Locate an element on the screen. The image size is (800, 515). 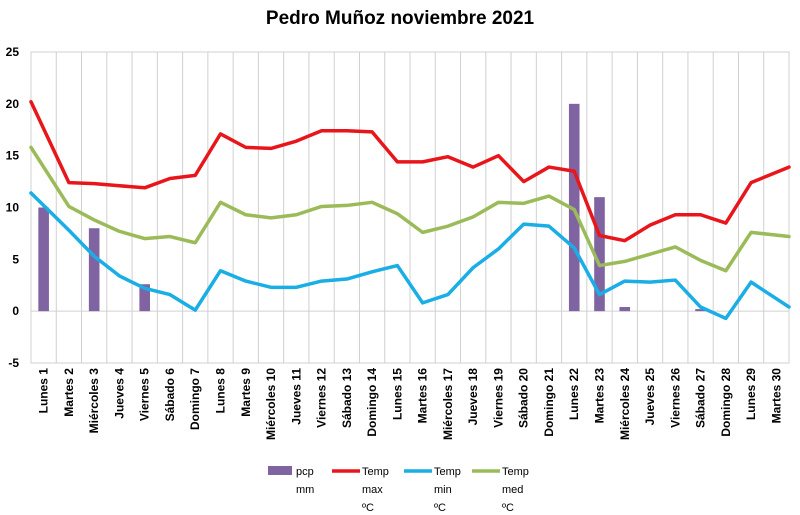
x-tick-label: Miércoles 24 is located at coordinates (625, 404).